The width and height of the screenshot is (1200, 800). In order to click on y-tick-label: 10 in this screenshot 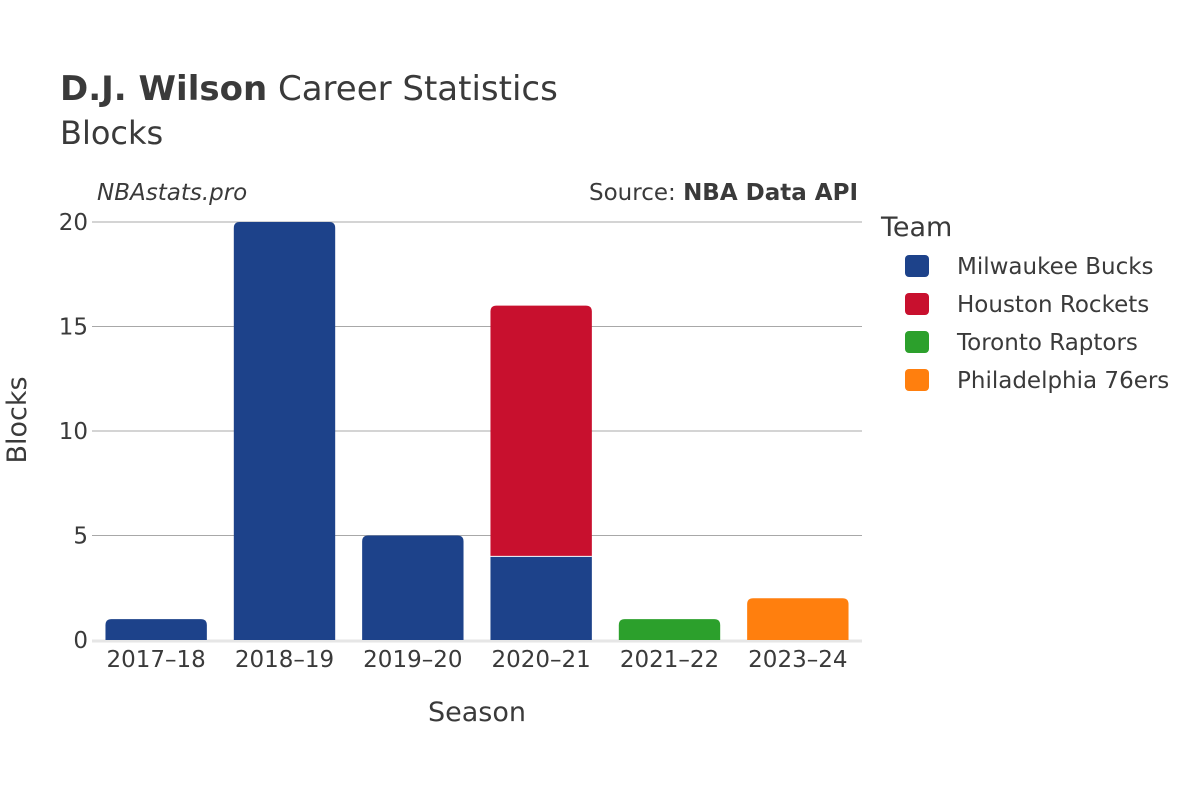, I will do `click(73, 432)`.